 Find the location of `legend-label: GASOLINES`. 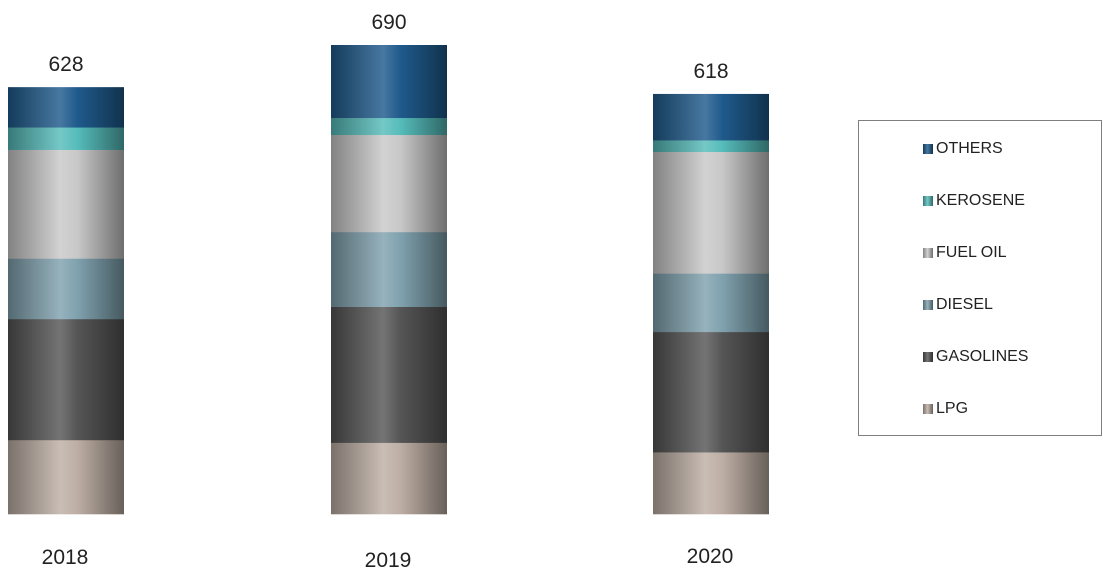

legend-label: GASOLINES is located at coordinates (982, 356).